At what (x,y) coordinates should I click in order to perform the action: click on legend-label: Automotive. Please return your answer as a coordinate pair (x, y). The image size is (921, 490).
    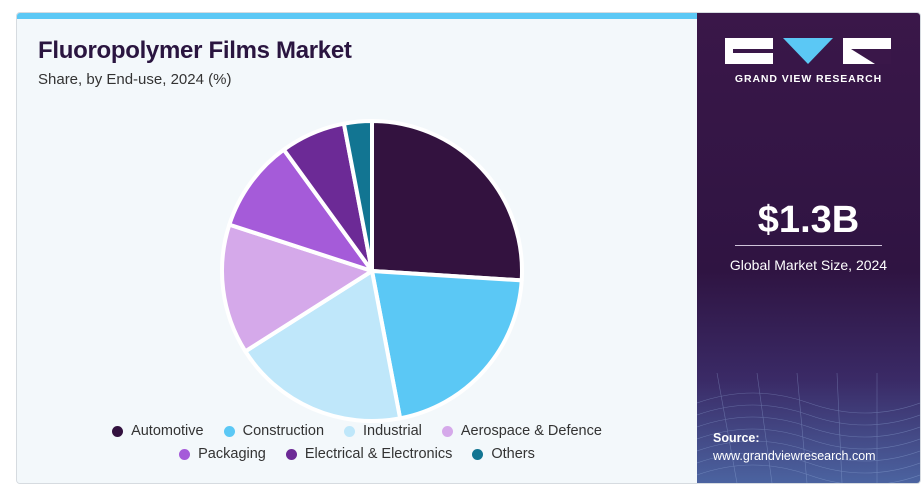
    Looking at the image, I should click on (167, 431).